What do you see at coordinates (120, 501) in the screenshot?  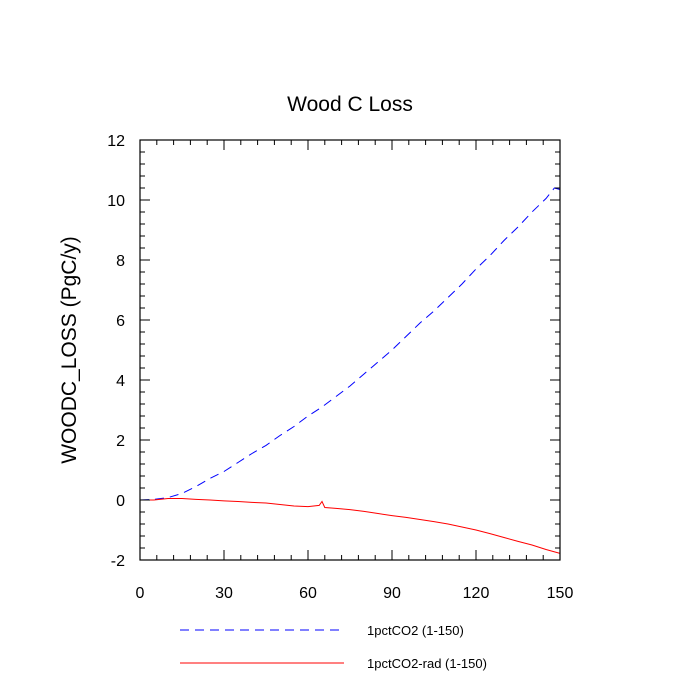 I see `y-tick-label: 0` at bounding box center [120, 501].